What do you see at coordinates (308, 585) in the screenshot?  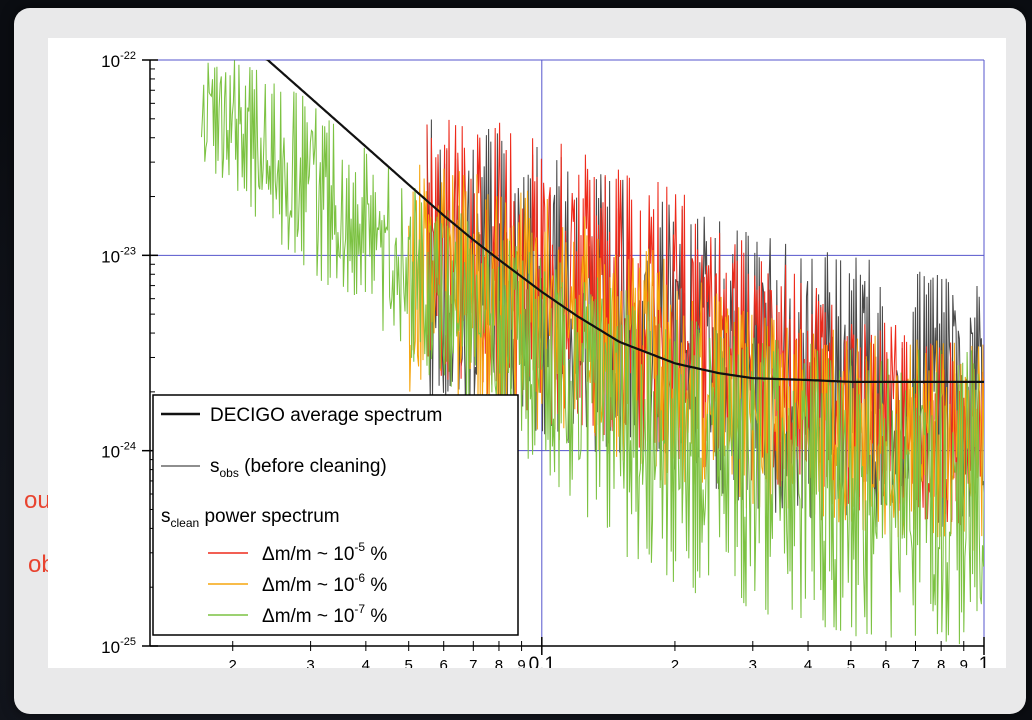 I see `legend-dm6-prefix: Δm/m ~ 10` at bounding box center [308, 585].